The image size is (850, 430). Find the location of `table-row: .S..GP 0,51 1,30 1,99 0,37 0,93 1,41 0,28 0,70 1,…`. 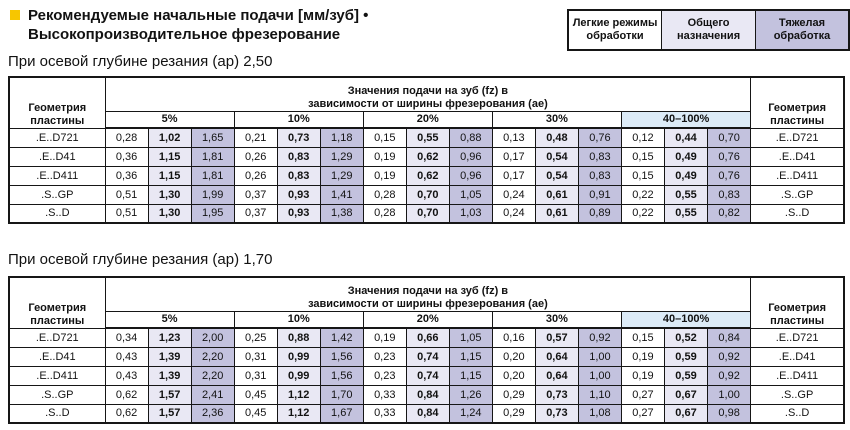

table-row: .S..GP 0,51 1,30 1,99 0,37 0,93 1,41 0,28 0,70 1,… is located at coordinates (426, 194).